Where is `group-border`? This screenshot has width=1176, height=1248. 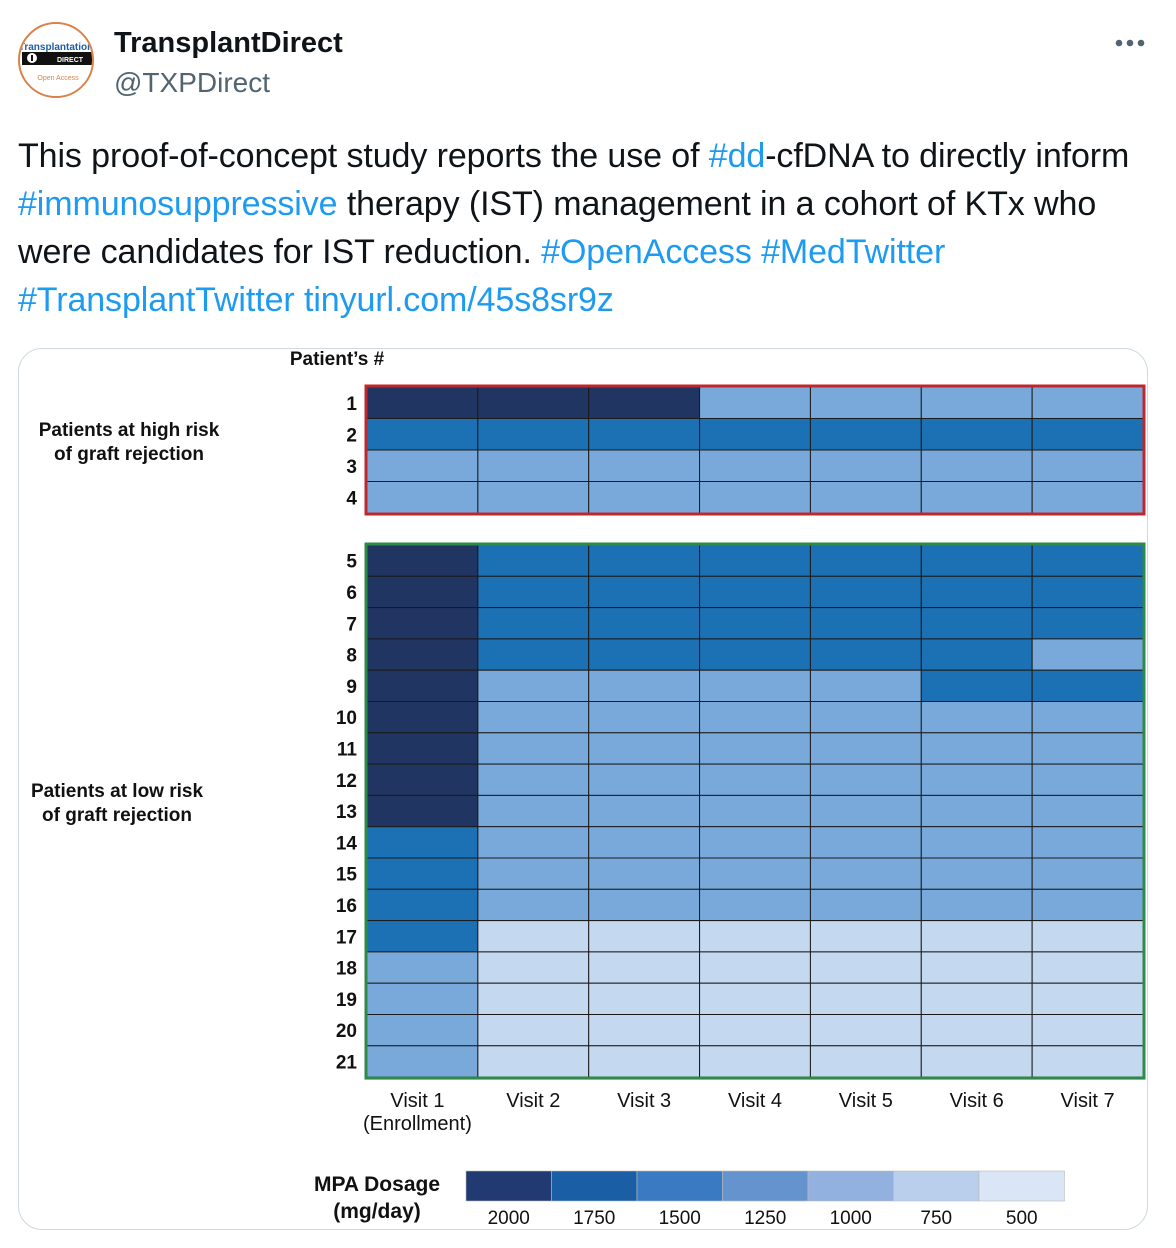
group-border is located at coordinates (755, 450).